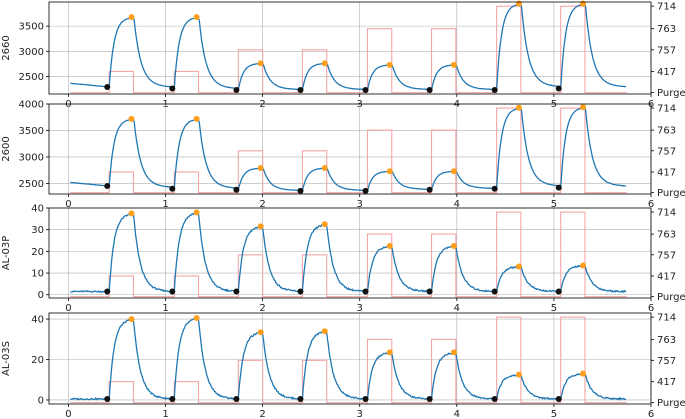  Describe the element at coordinates (37, 274) in the screenshot. I see `y-tick-label: 10` at that location.